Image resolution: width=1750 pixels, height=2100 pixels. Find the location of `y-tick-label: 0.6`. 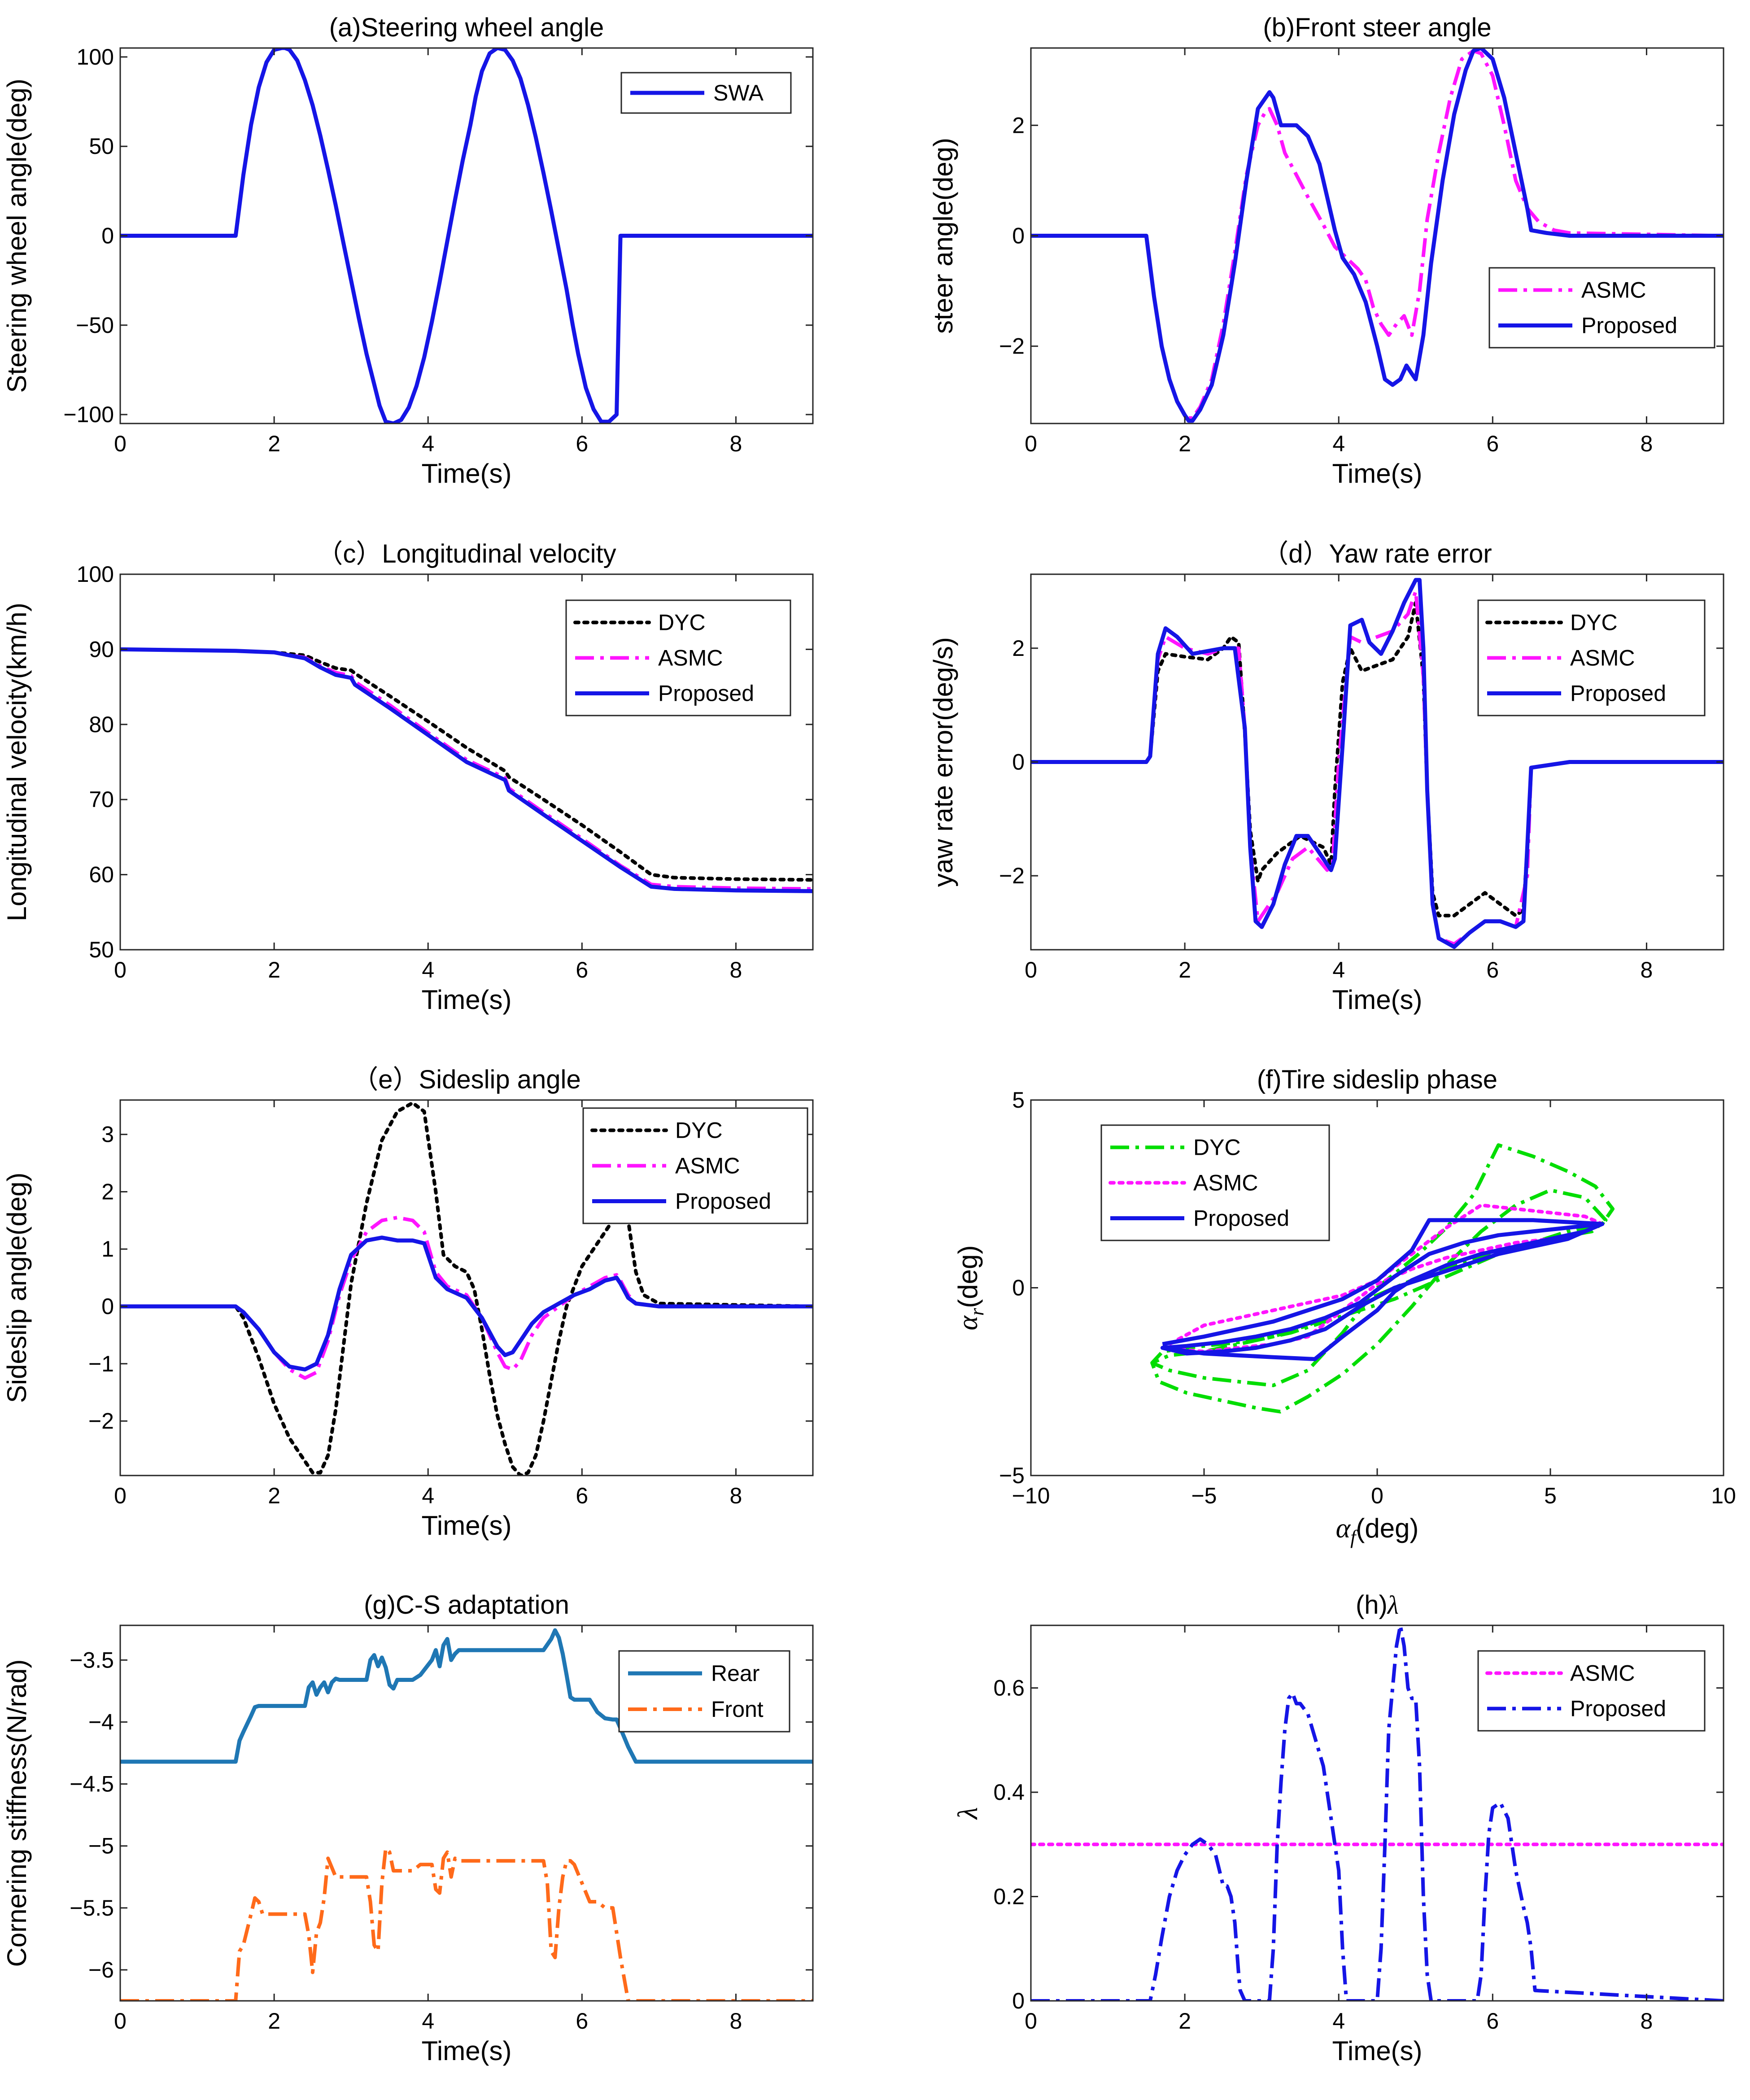

y-tick-label: 0.6 is located at coordinates (1009, 1688).